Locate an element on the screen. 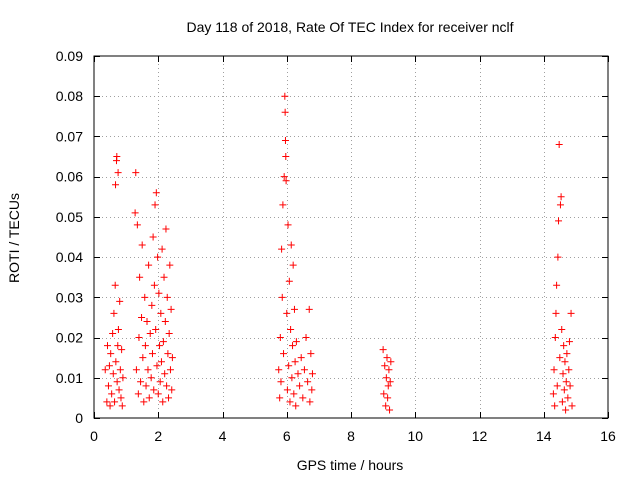 This screenshot has height=480, width=640. y-tick-label: 0 is located at coordinates (79, 418).